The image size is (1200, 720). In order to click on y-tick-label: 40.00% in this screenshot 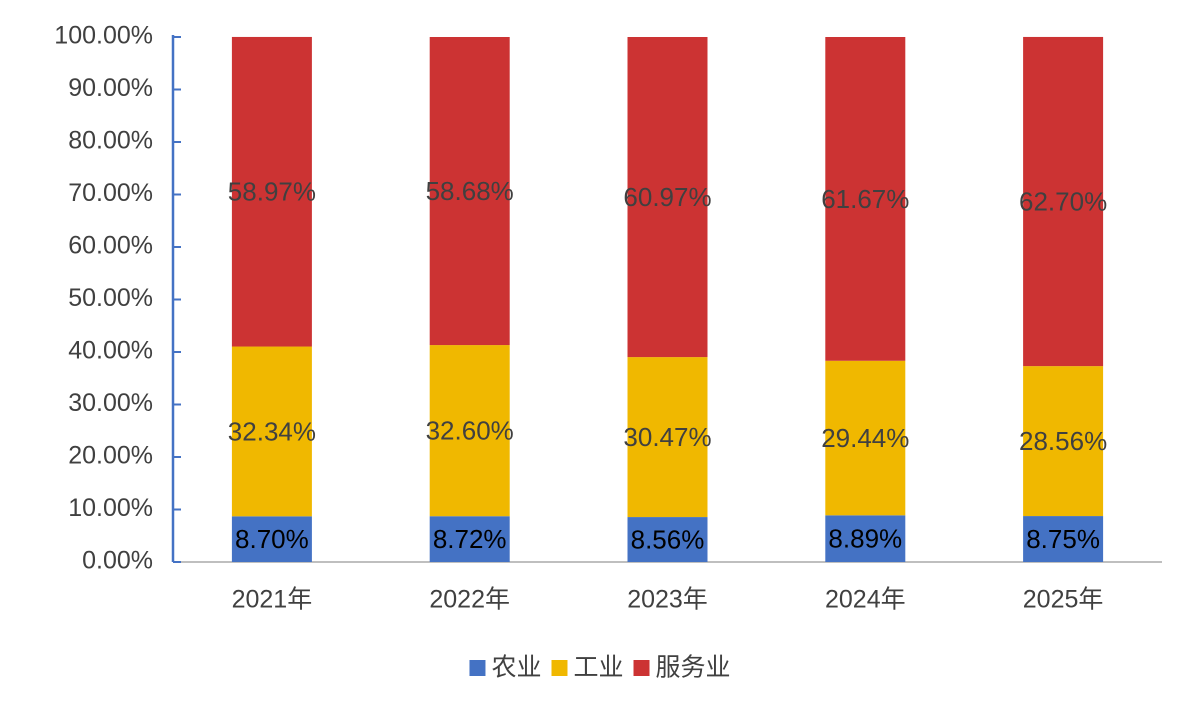, I will do `click(110, 351)`.